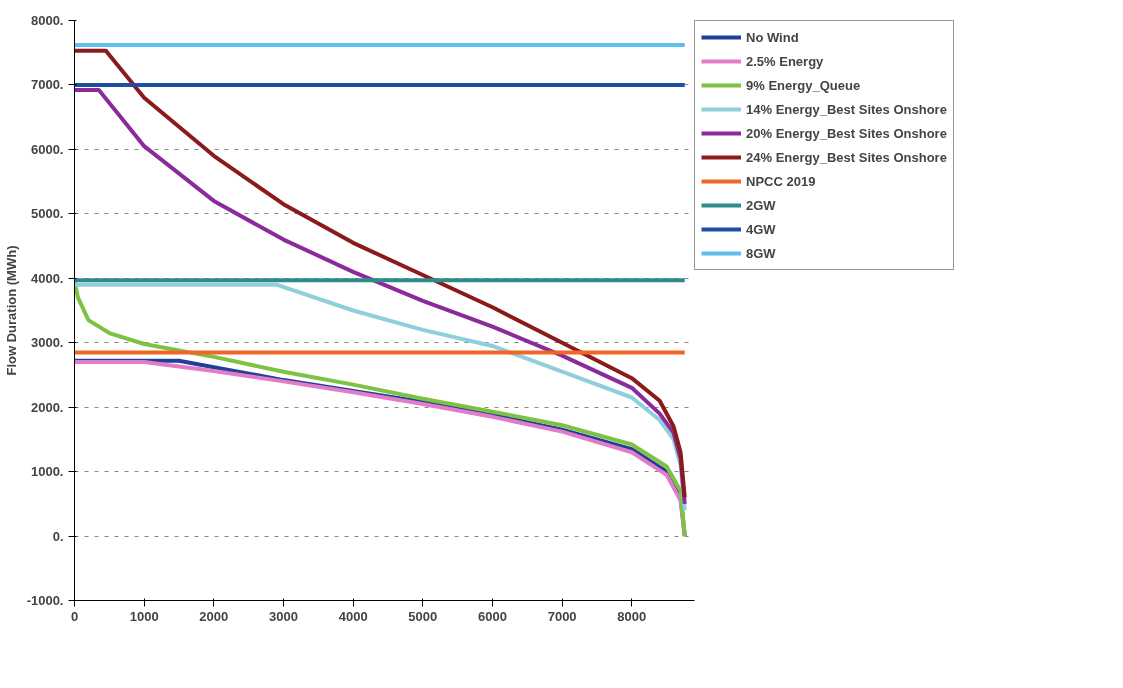 This screenshot has height=688, width=1123. Describe the element at coordinates (492, 616) in the screenshot. I see `x-tick-label: 6000` at that location.